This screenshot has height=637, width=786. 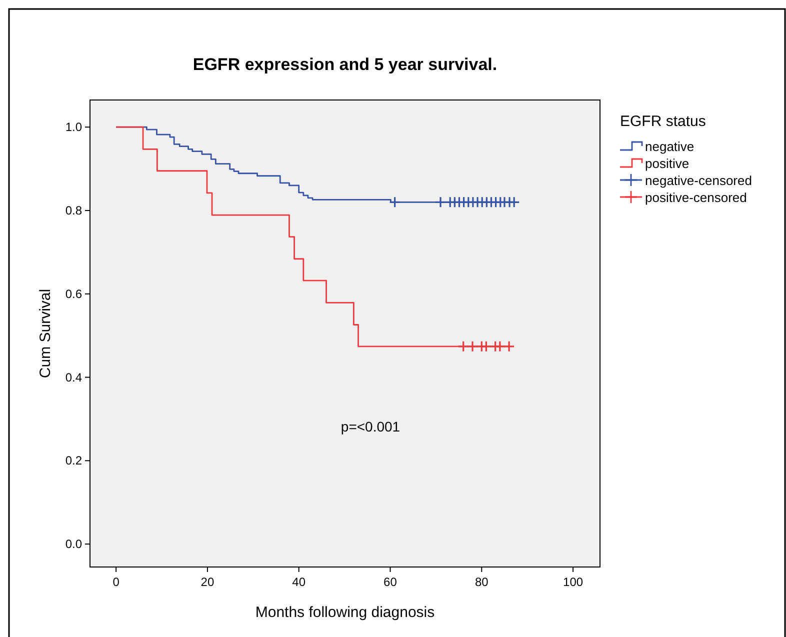 I want to click on legend-label: positive, so click(x=667, y=163).